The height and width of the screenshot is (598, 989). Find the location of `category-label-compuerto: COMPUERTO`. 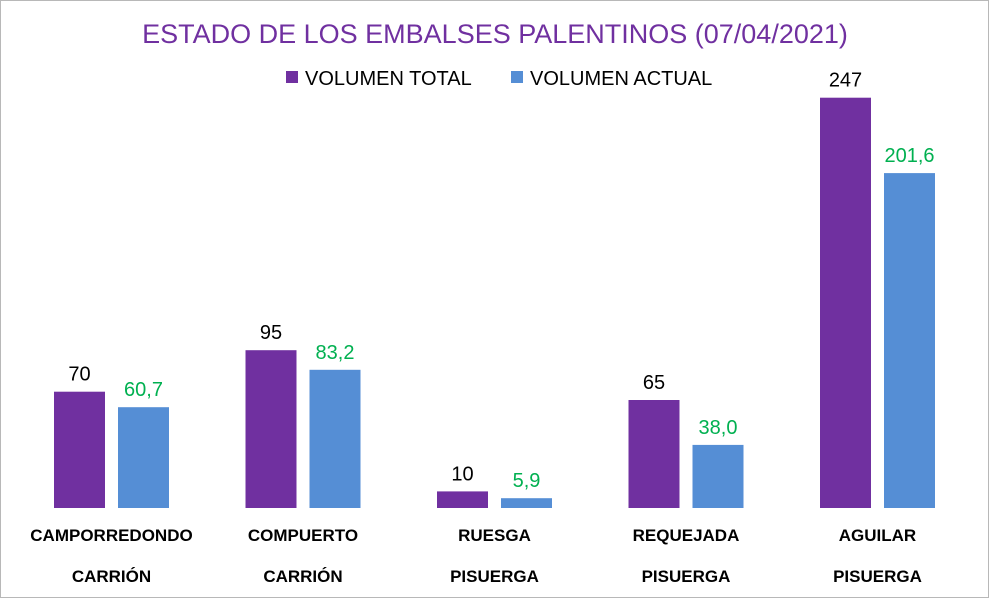

category-label-compuerto: COMPUERTO is located at coordinates (303, 535).